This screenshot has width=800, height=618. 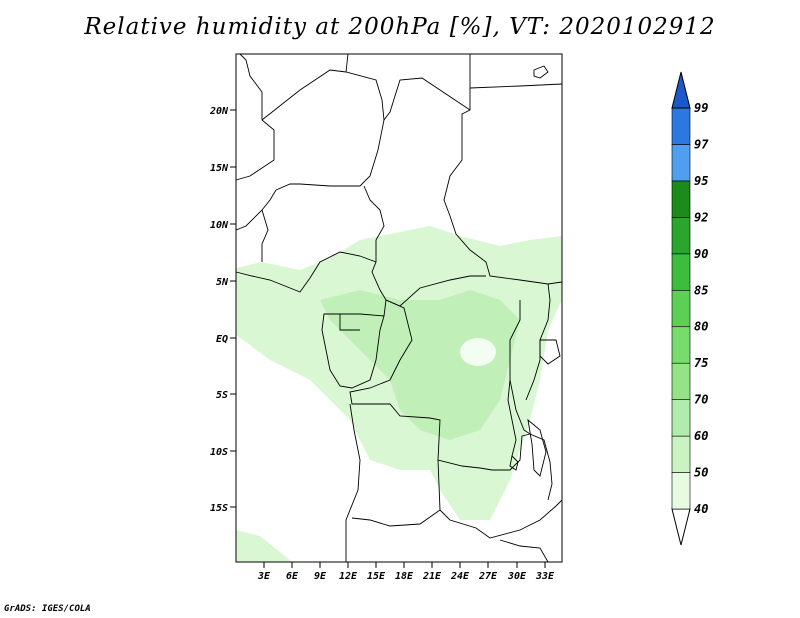 I want to click on colorbar-label: 80, so click(x=701, y=327).